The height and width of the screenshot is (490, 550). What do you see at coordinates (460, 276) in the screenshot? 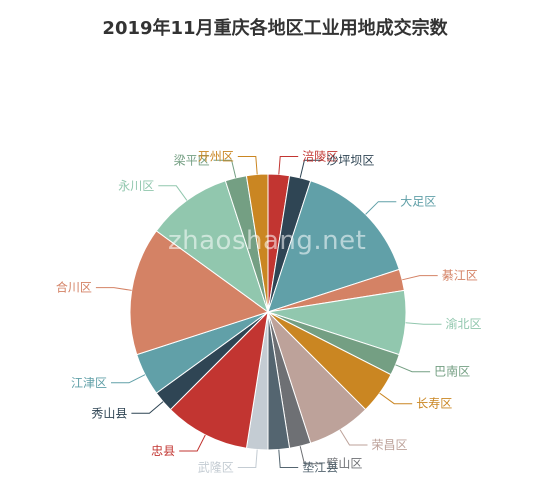
I see `slice-label: 綦江区` at bounding box center [460, 276].